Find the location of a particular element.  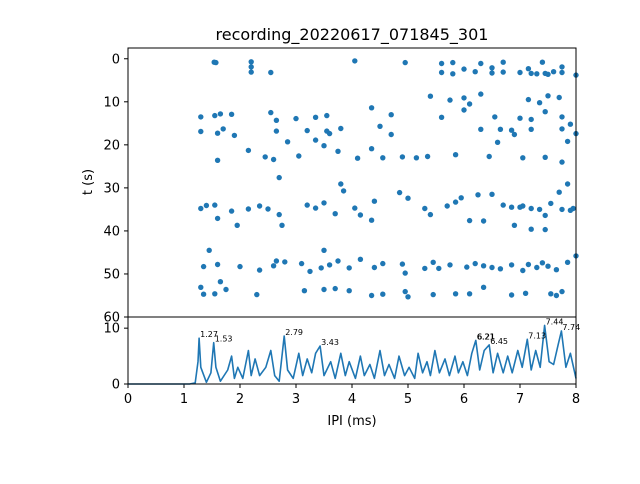

bottom-series-line is located at coordinates (352, 354).